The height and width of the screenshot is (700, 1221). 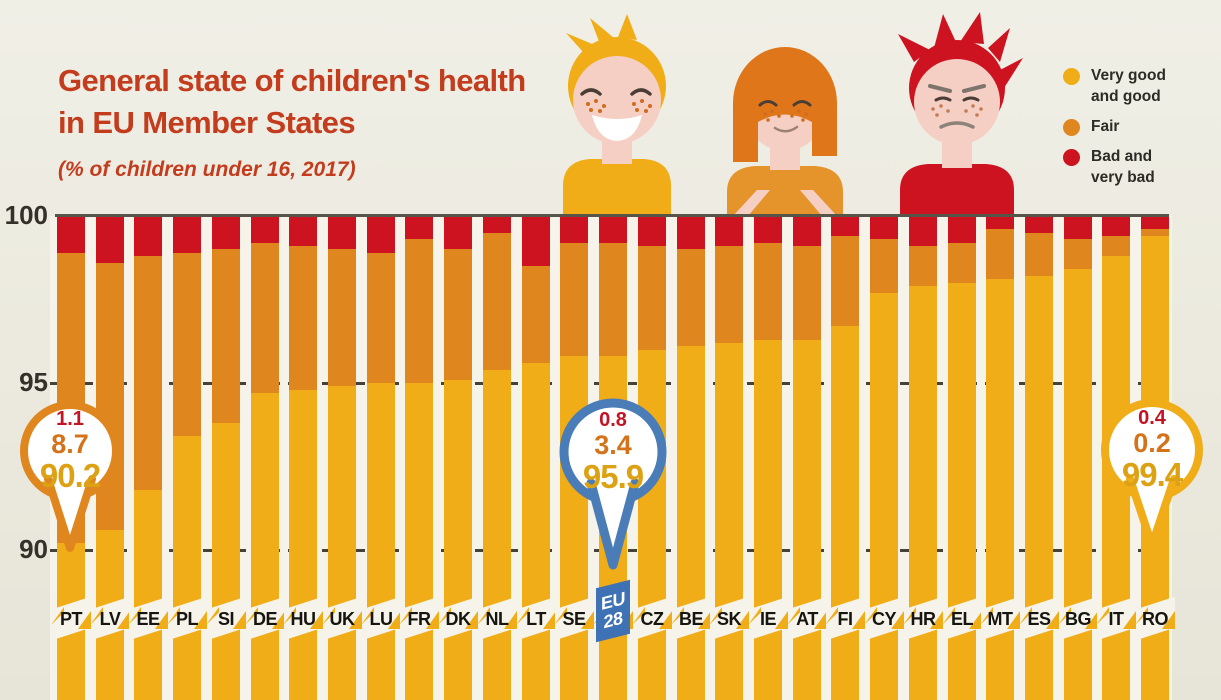 What do you see at coordinates (33, 549) in the screenshot?
I see `y-axis-tick-90: 90` at bounding box center [33, 549].